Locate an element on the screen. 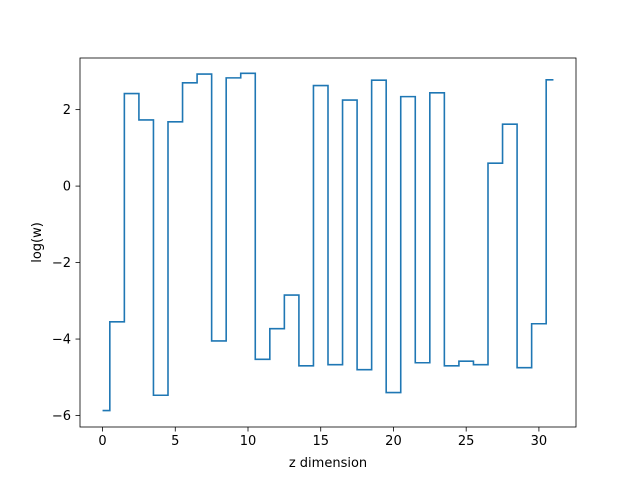  x-tick-label: 30 is located at coordinates (539, 441).